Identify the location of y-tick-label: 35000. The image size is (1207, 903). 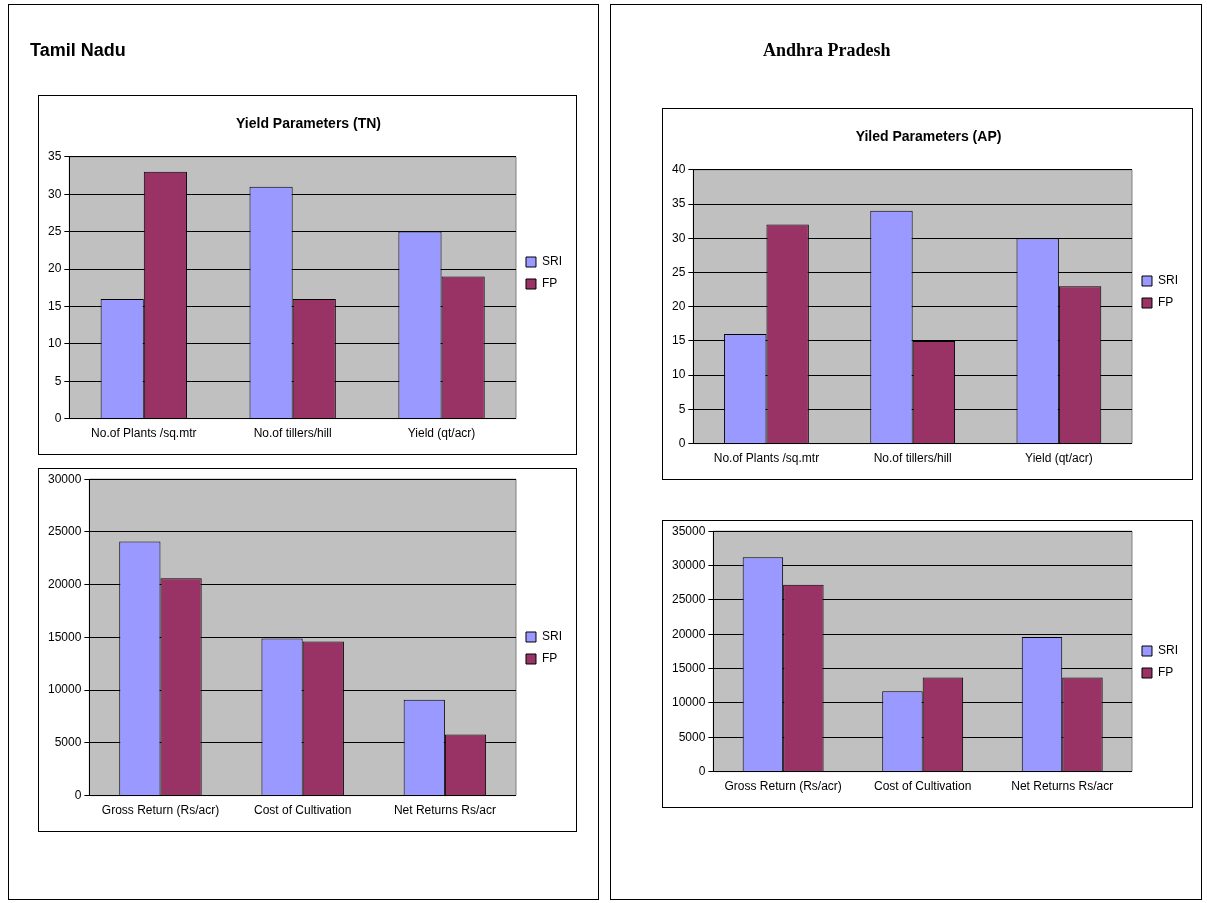
(688, 530).